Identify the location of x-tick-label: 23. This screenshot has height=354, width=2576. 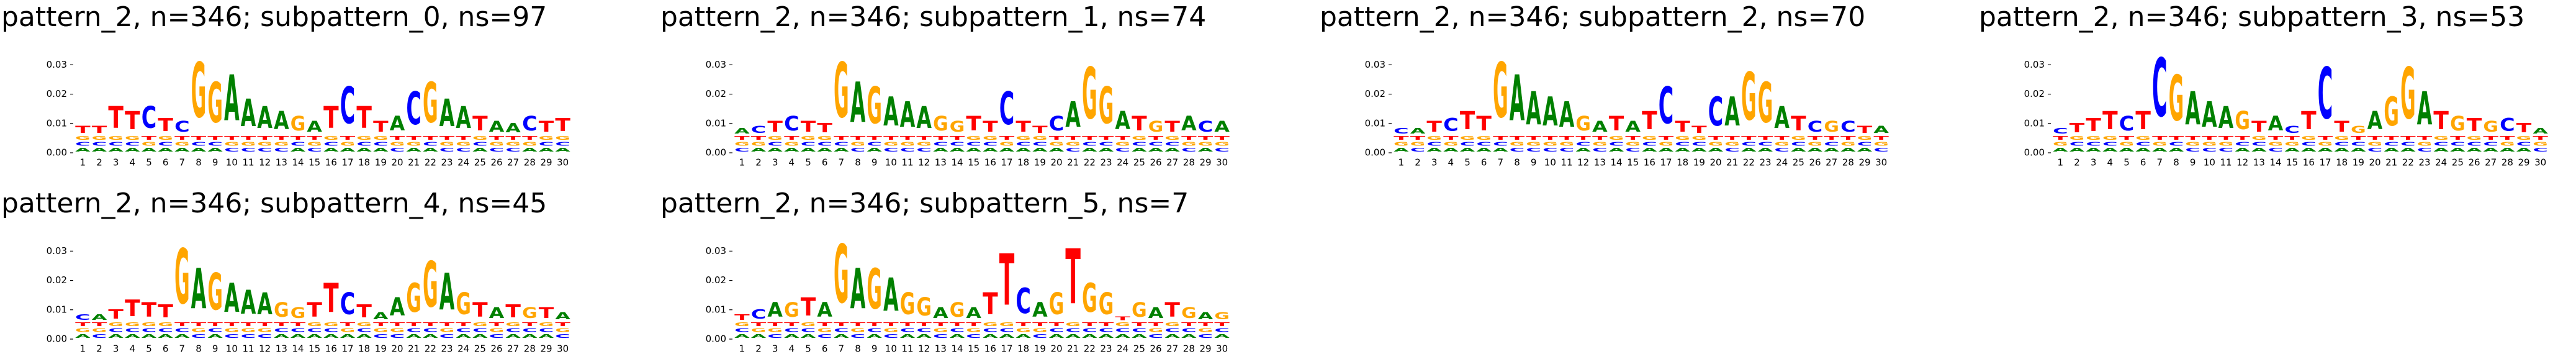
(447, 348).